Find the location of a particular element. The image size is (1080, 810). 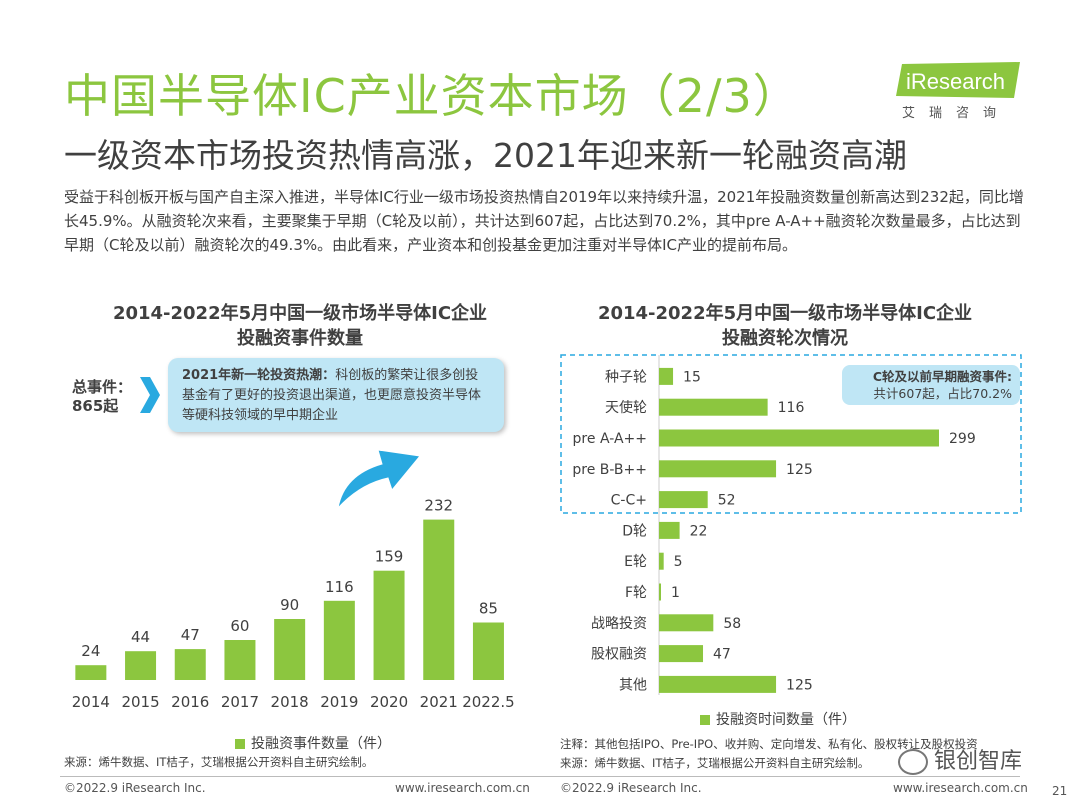

y-tick-战略投资: 战略投资 is located at coordinates (619, 624).